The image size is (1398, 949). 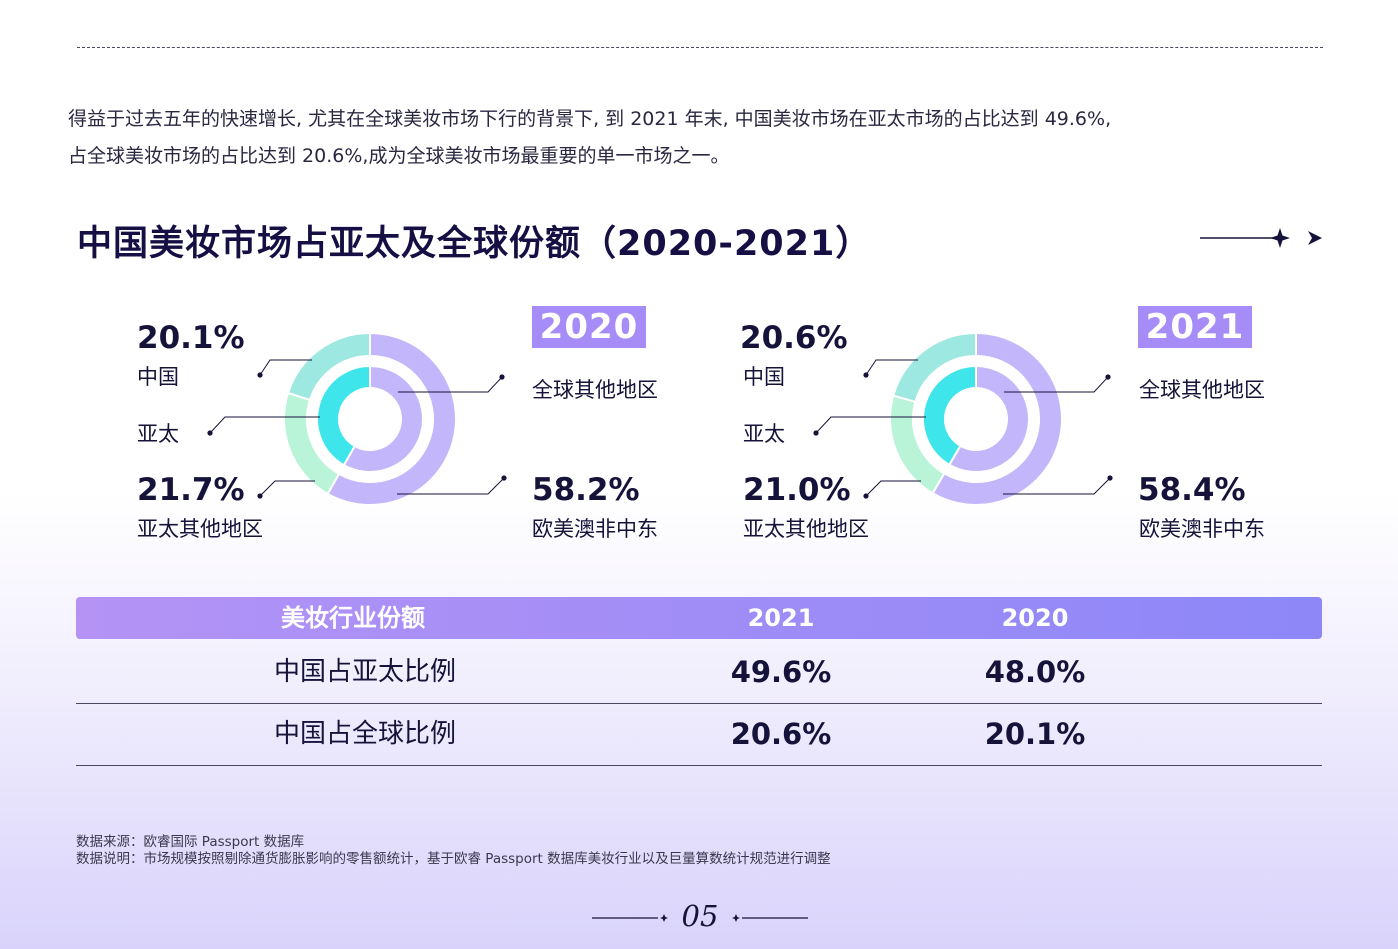 I want to click on china-pct-label: 20.1%, so click(x=191, y=338).